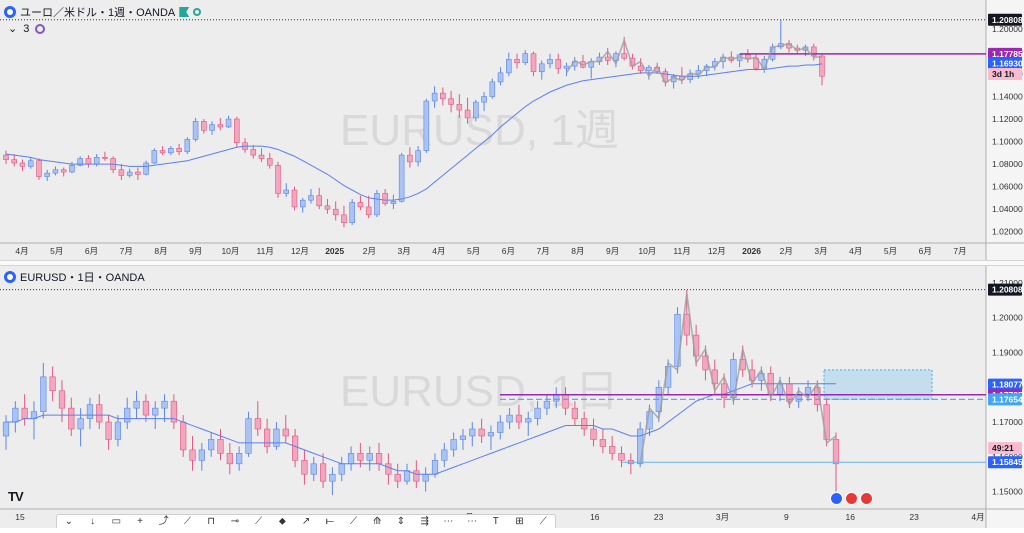 This screenshot has height=533, width=1024. What do you see at coordinates (20, 517) in the screenshot?
I see `time-tick-label: 15` at bounding box center [20, 517].